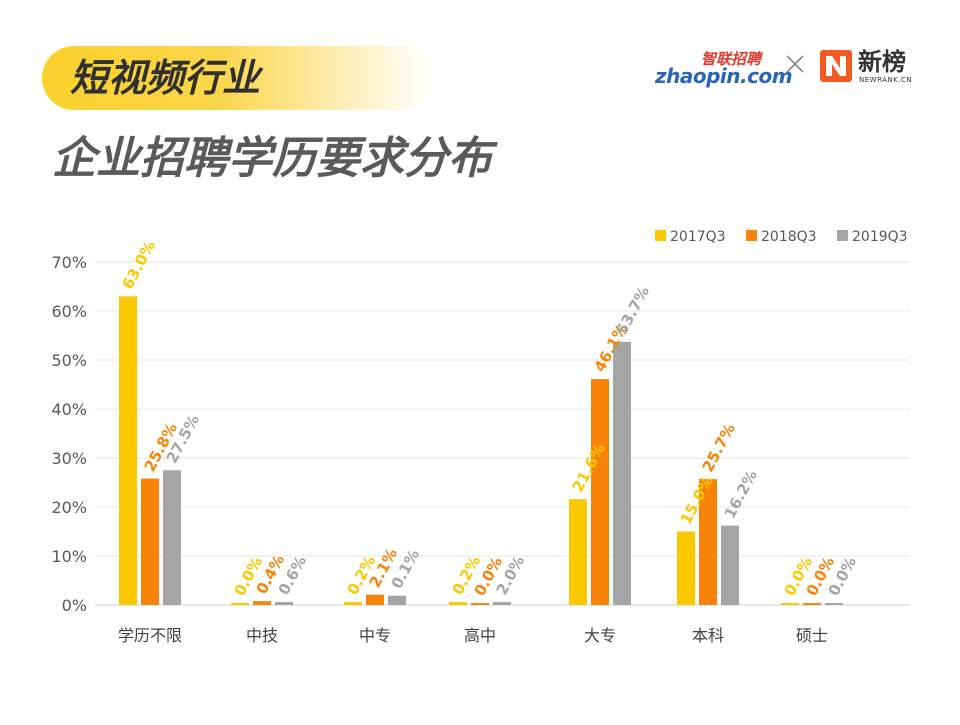 This screenshot has width=960, height=725. Describe the element at coordinates (375, 635) in the screenshot. I see `x-tick-label: 中专` at that location.